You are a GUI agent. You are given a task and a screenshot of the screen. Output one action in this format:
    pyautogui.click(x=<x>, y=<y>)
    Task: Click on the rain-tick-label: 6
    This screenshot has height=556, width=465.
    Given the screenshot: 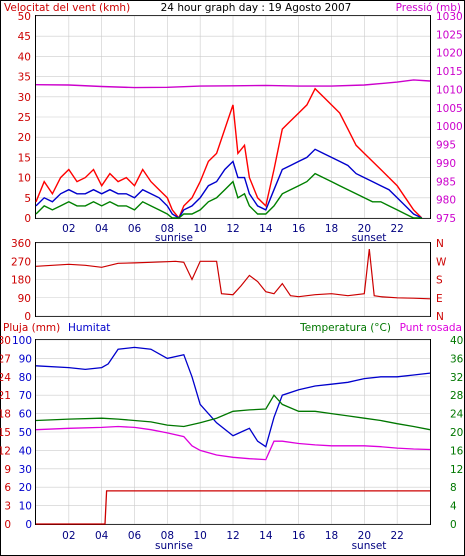 What is the action you would take?
    pyautogui.click(x=7, y=488)
    